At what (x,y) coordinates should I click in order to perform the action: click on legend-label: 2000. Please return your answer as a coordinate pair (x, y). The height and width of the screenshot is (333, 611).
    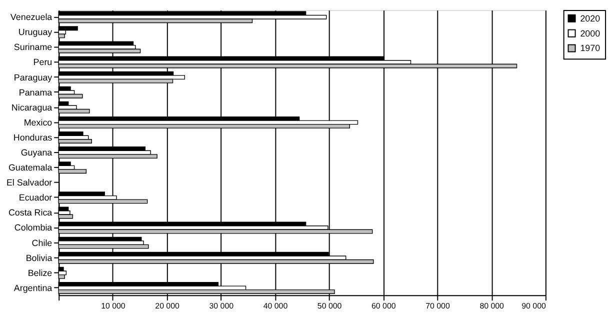
    Looking at the image, I should click on (590, 33).